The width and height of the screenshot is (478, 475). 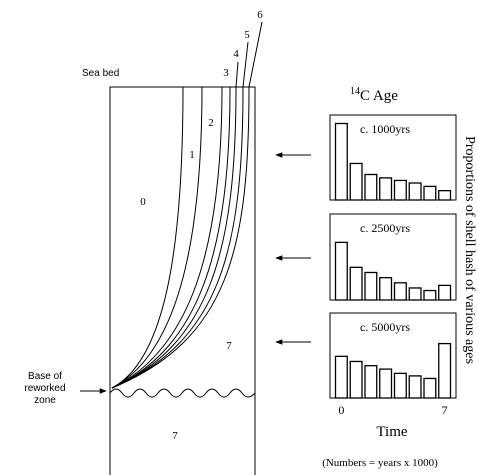 What do you see at coordinates (45, 376) in the screenshot?
I see `base-label: Base of` at bounding box center [45, 376].